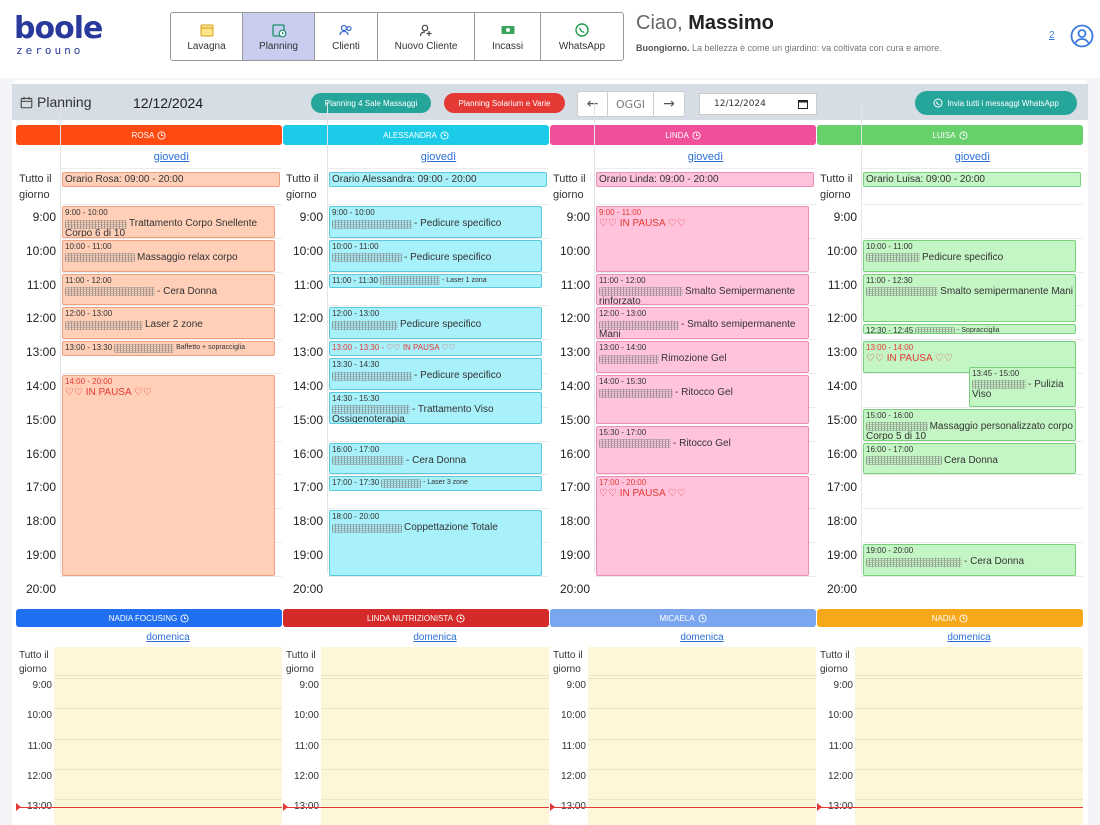 The image size is (1100, 825). I want to click on nav-incassi: Incassi, so click(508, 36).